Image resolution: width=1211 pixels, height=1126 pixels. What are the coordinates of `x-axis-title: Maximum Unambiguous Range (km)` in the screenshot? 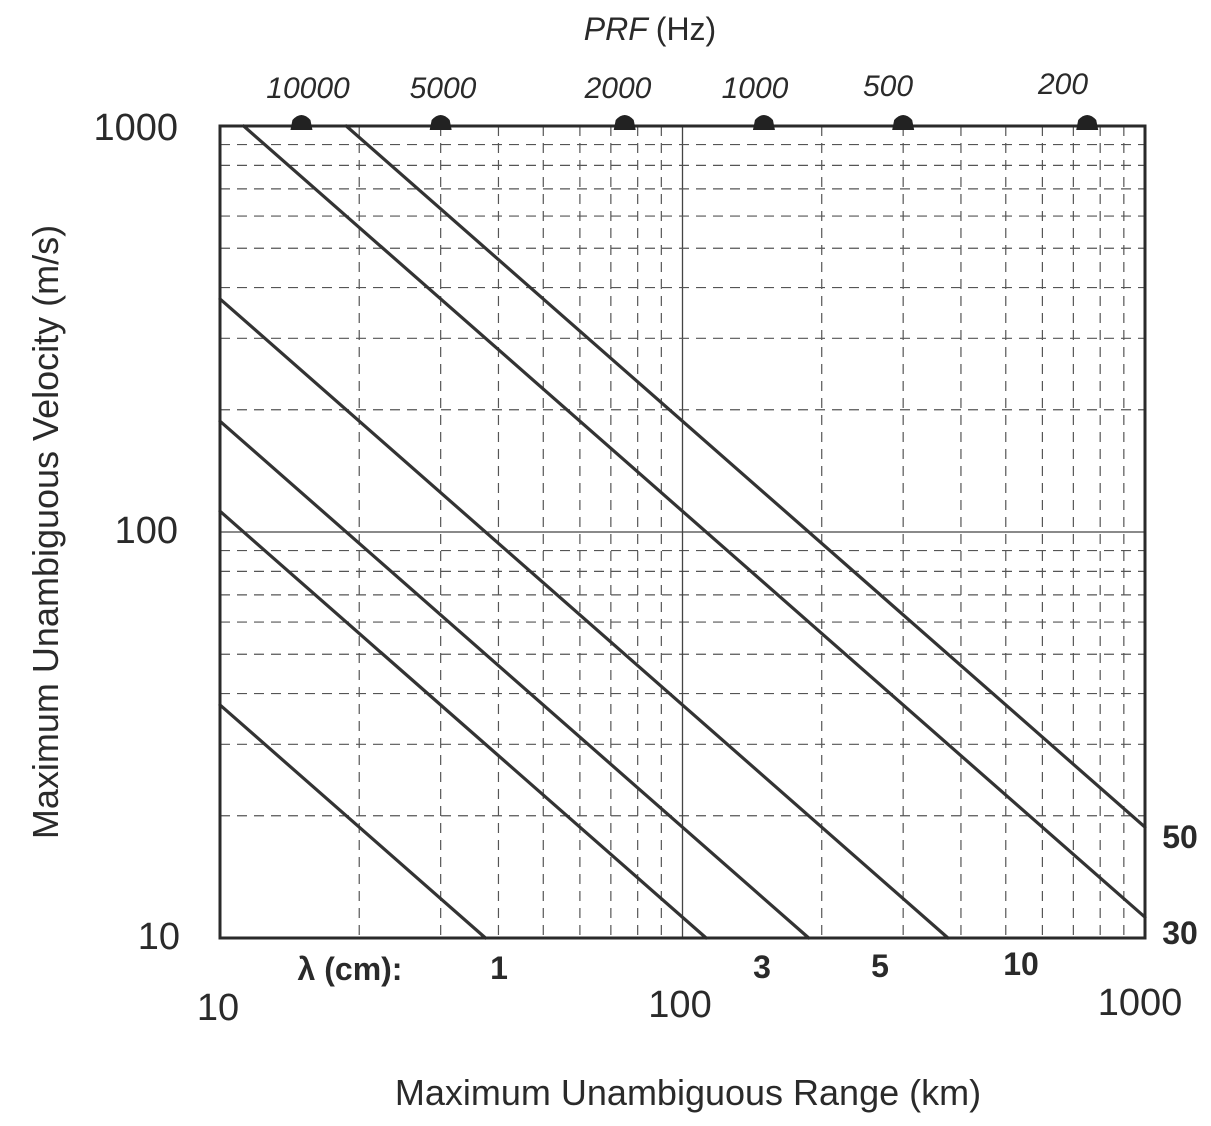 It's located at (688, 1092).